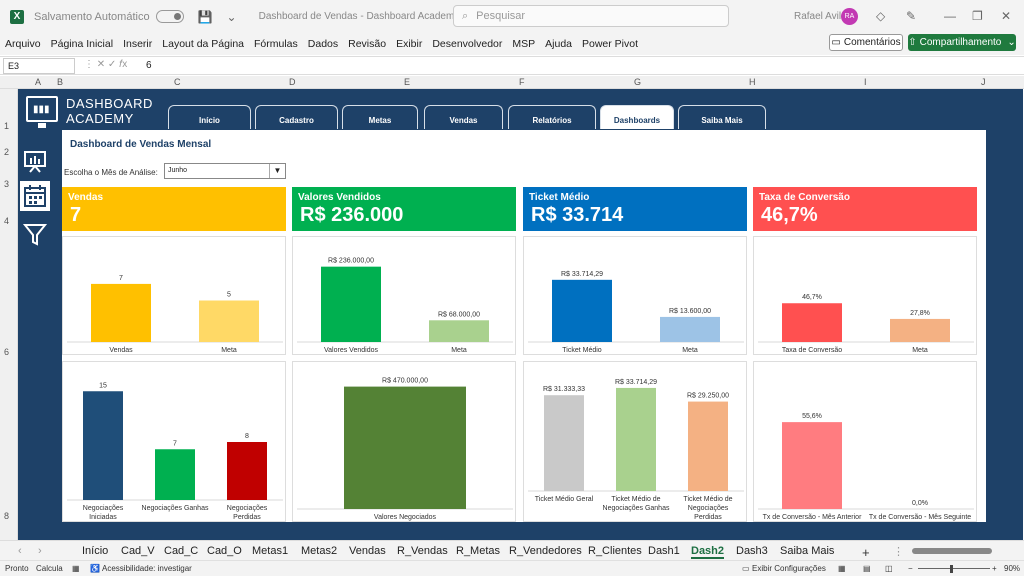 Image resolution: width=1024 pixels, height=576 pixels. I want to click on comments-button: ▭ Comentários, so click(866, 42).